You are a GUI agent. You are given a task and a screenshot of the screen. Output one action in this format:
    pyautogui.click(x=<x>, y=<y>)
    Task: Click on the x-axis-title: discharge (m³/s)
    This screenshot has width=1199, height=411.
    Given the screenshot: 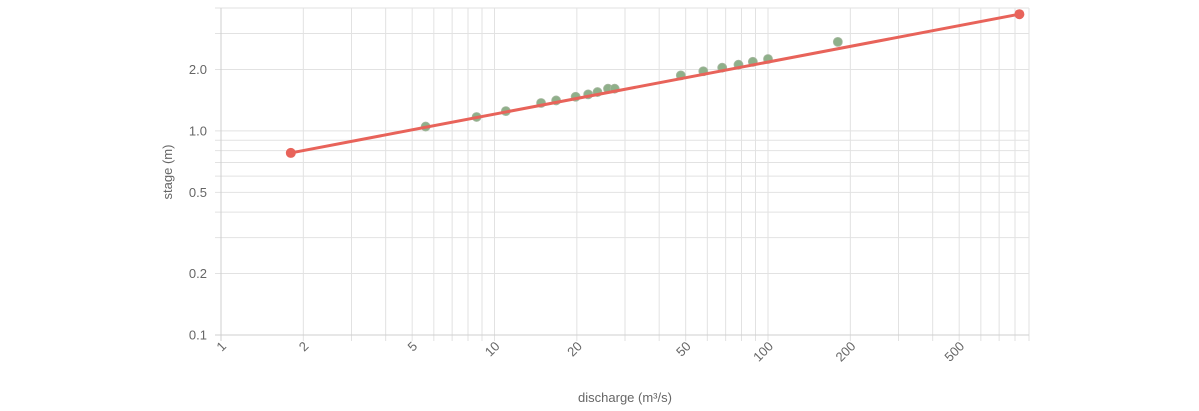 What is the action you would take?
    pyautogui.click(x=625, y=397)
    